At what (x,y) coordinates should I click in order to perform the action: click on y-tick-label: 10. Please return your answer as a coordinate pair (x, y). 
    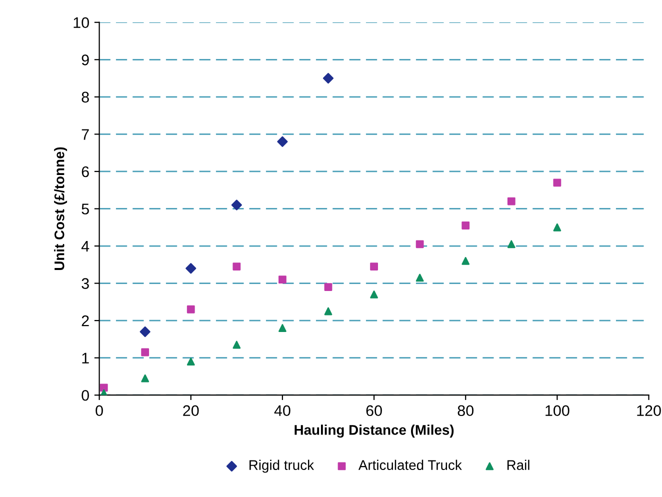
    Looking at the image, I should click on (81, 22).